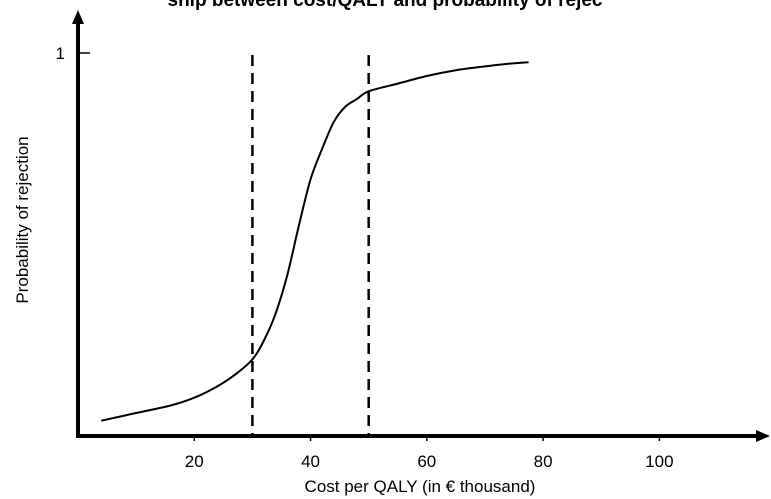  I want to click on x-tick-label: 60, so click(426, 461).